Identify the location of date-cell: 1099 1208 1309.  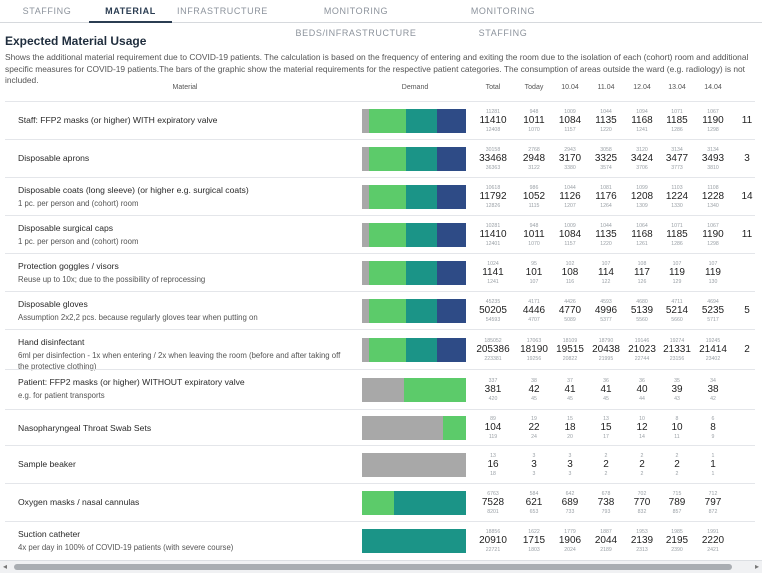
(642, 197).